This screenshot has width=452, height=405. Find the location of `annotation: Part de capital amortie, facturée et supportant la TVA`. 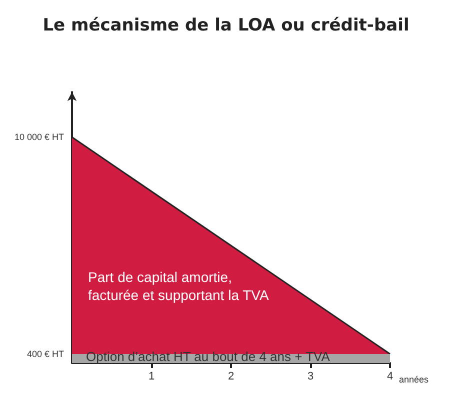

annotation: Part de capital amortie, facturée et supportant la TVA is located at coordinates (179, 286).